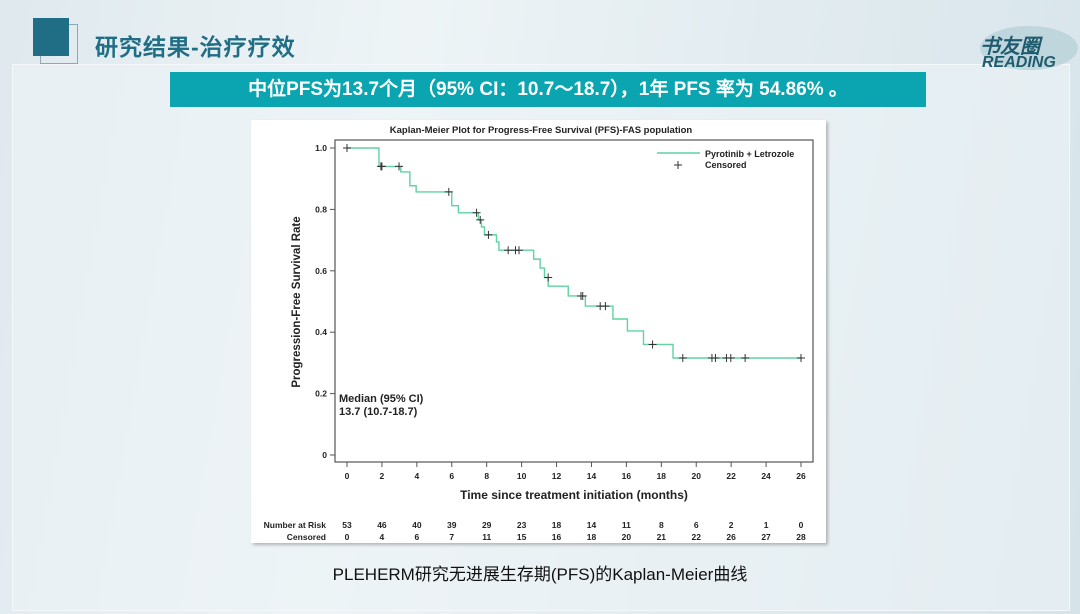 The height and width of the screenshot is (614, 1080). I want to click on risk-at-risk-value: 1, so click(766, 525).